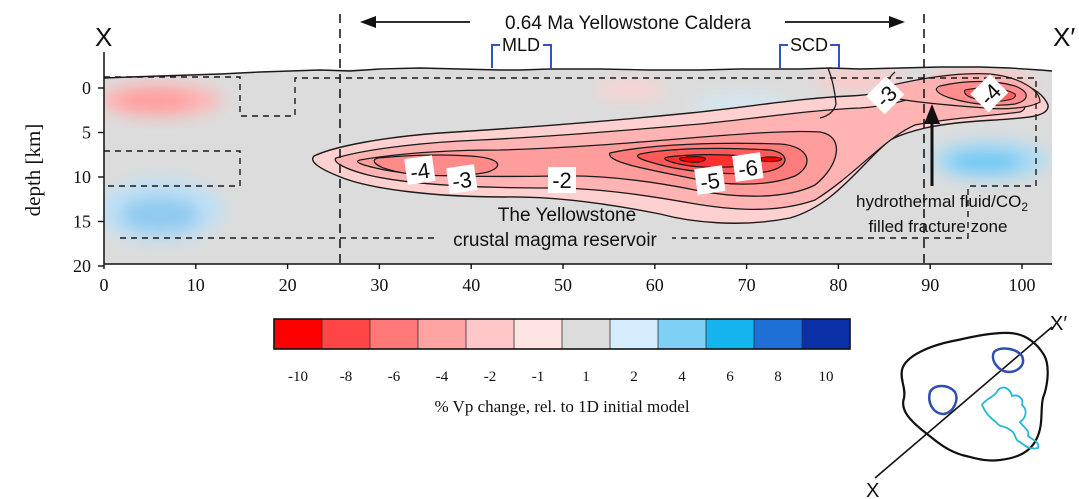  Describe the element at coordinates (710, 181) in the screenshot. I see `contour-label-east-5: -5` at that location.